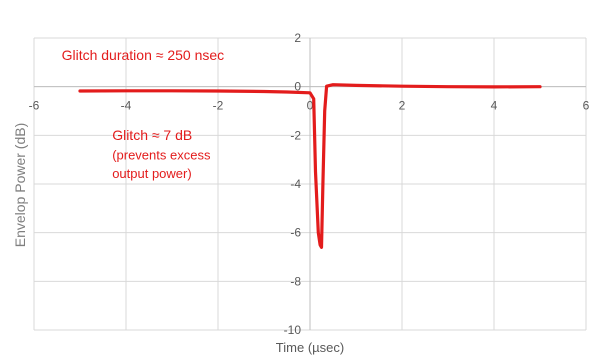 This screenshot has height=362, width=597. I want to click on x-tick-label: 6, so click(586, 106).